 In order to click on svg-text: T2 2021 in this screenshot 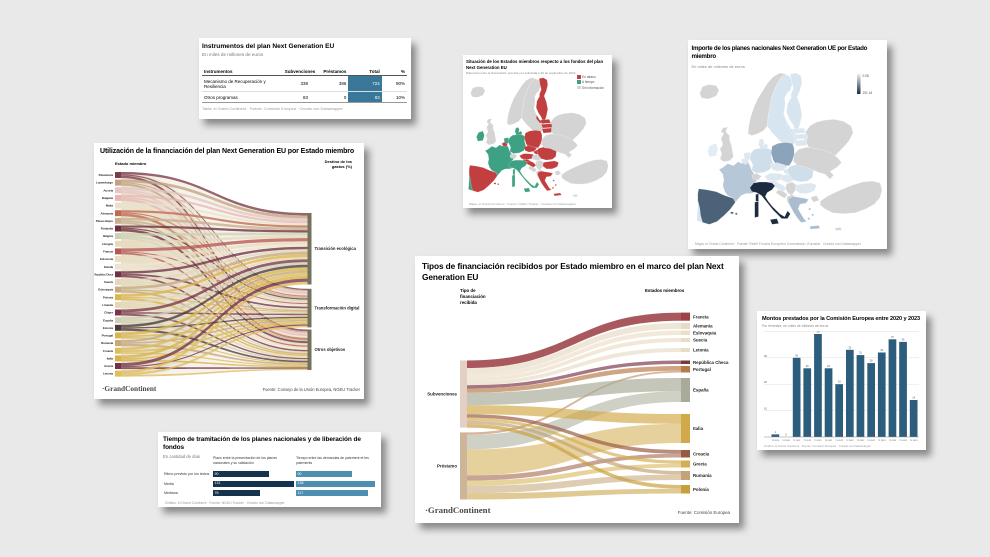, I will do `click(807, 441)`.